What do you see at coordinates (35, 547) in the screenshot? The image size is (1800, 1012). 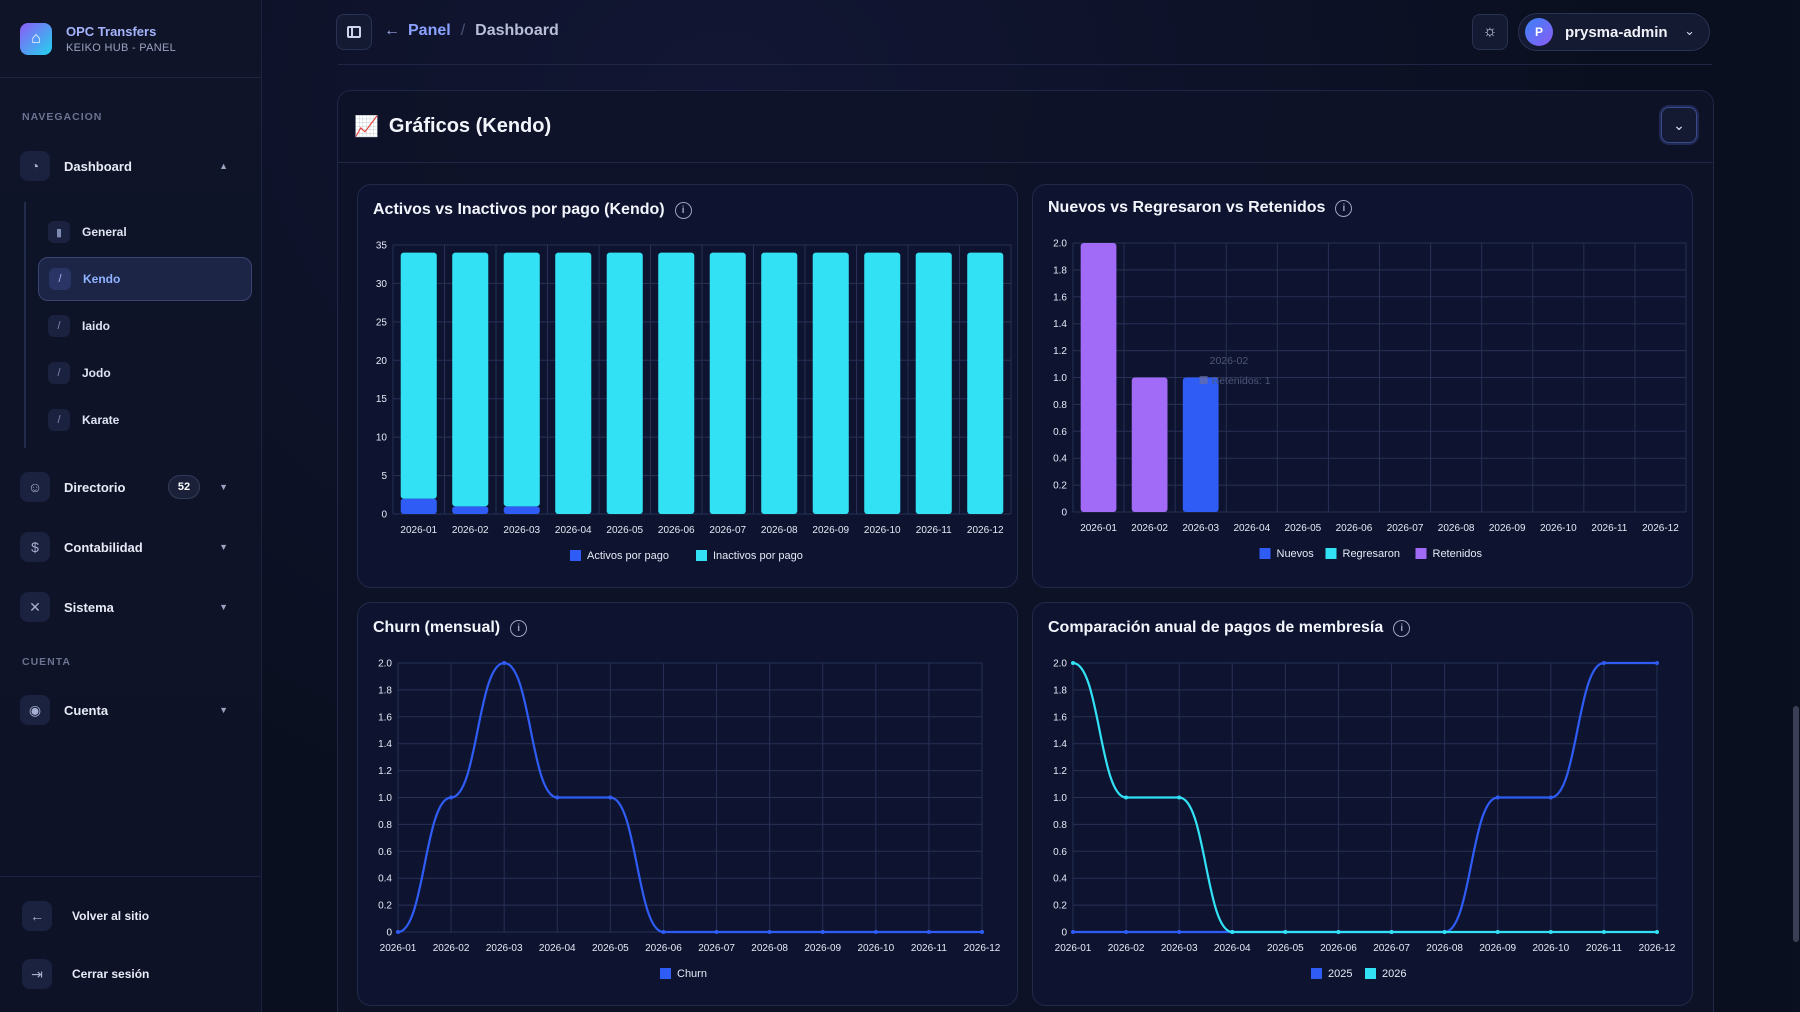 I see `ledger-icon: $` at bounding box center [35, 547].